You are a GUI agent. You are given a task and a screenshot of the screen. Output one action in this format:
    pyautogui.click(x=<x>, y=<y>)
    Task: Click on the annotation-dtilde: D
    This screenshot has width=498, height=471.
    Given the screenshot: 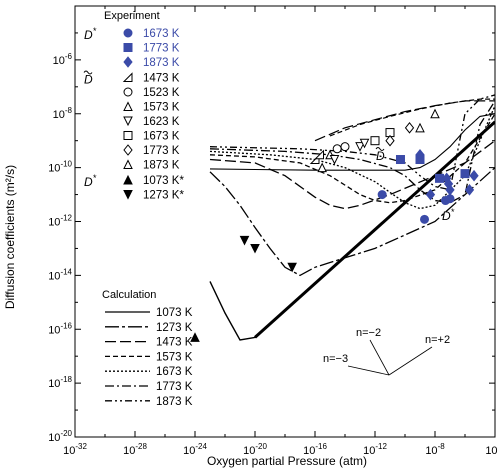 What is the action you would take?
    pyautogui.click(x=380, y=156)
    